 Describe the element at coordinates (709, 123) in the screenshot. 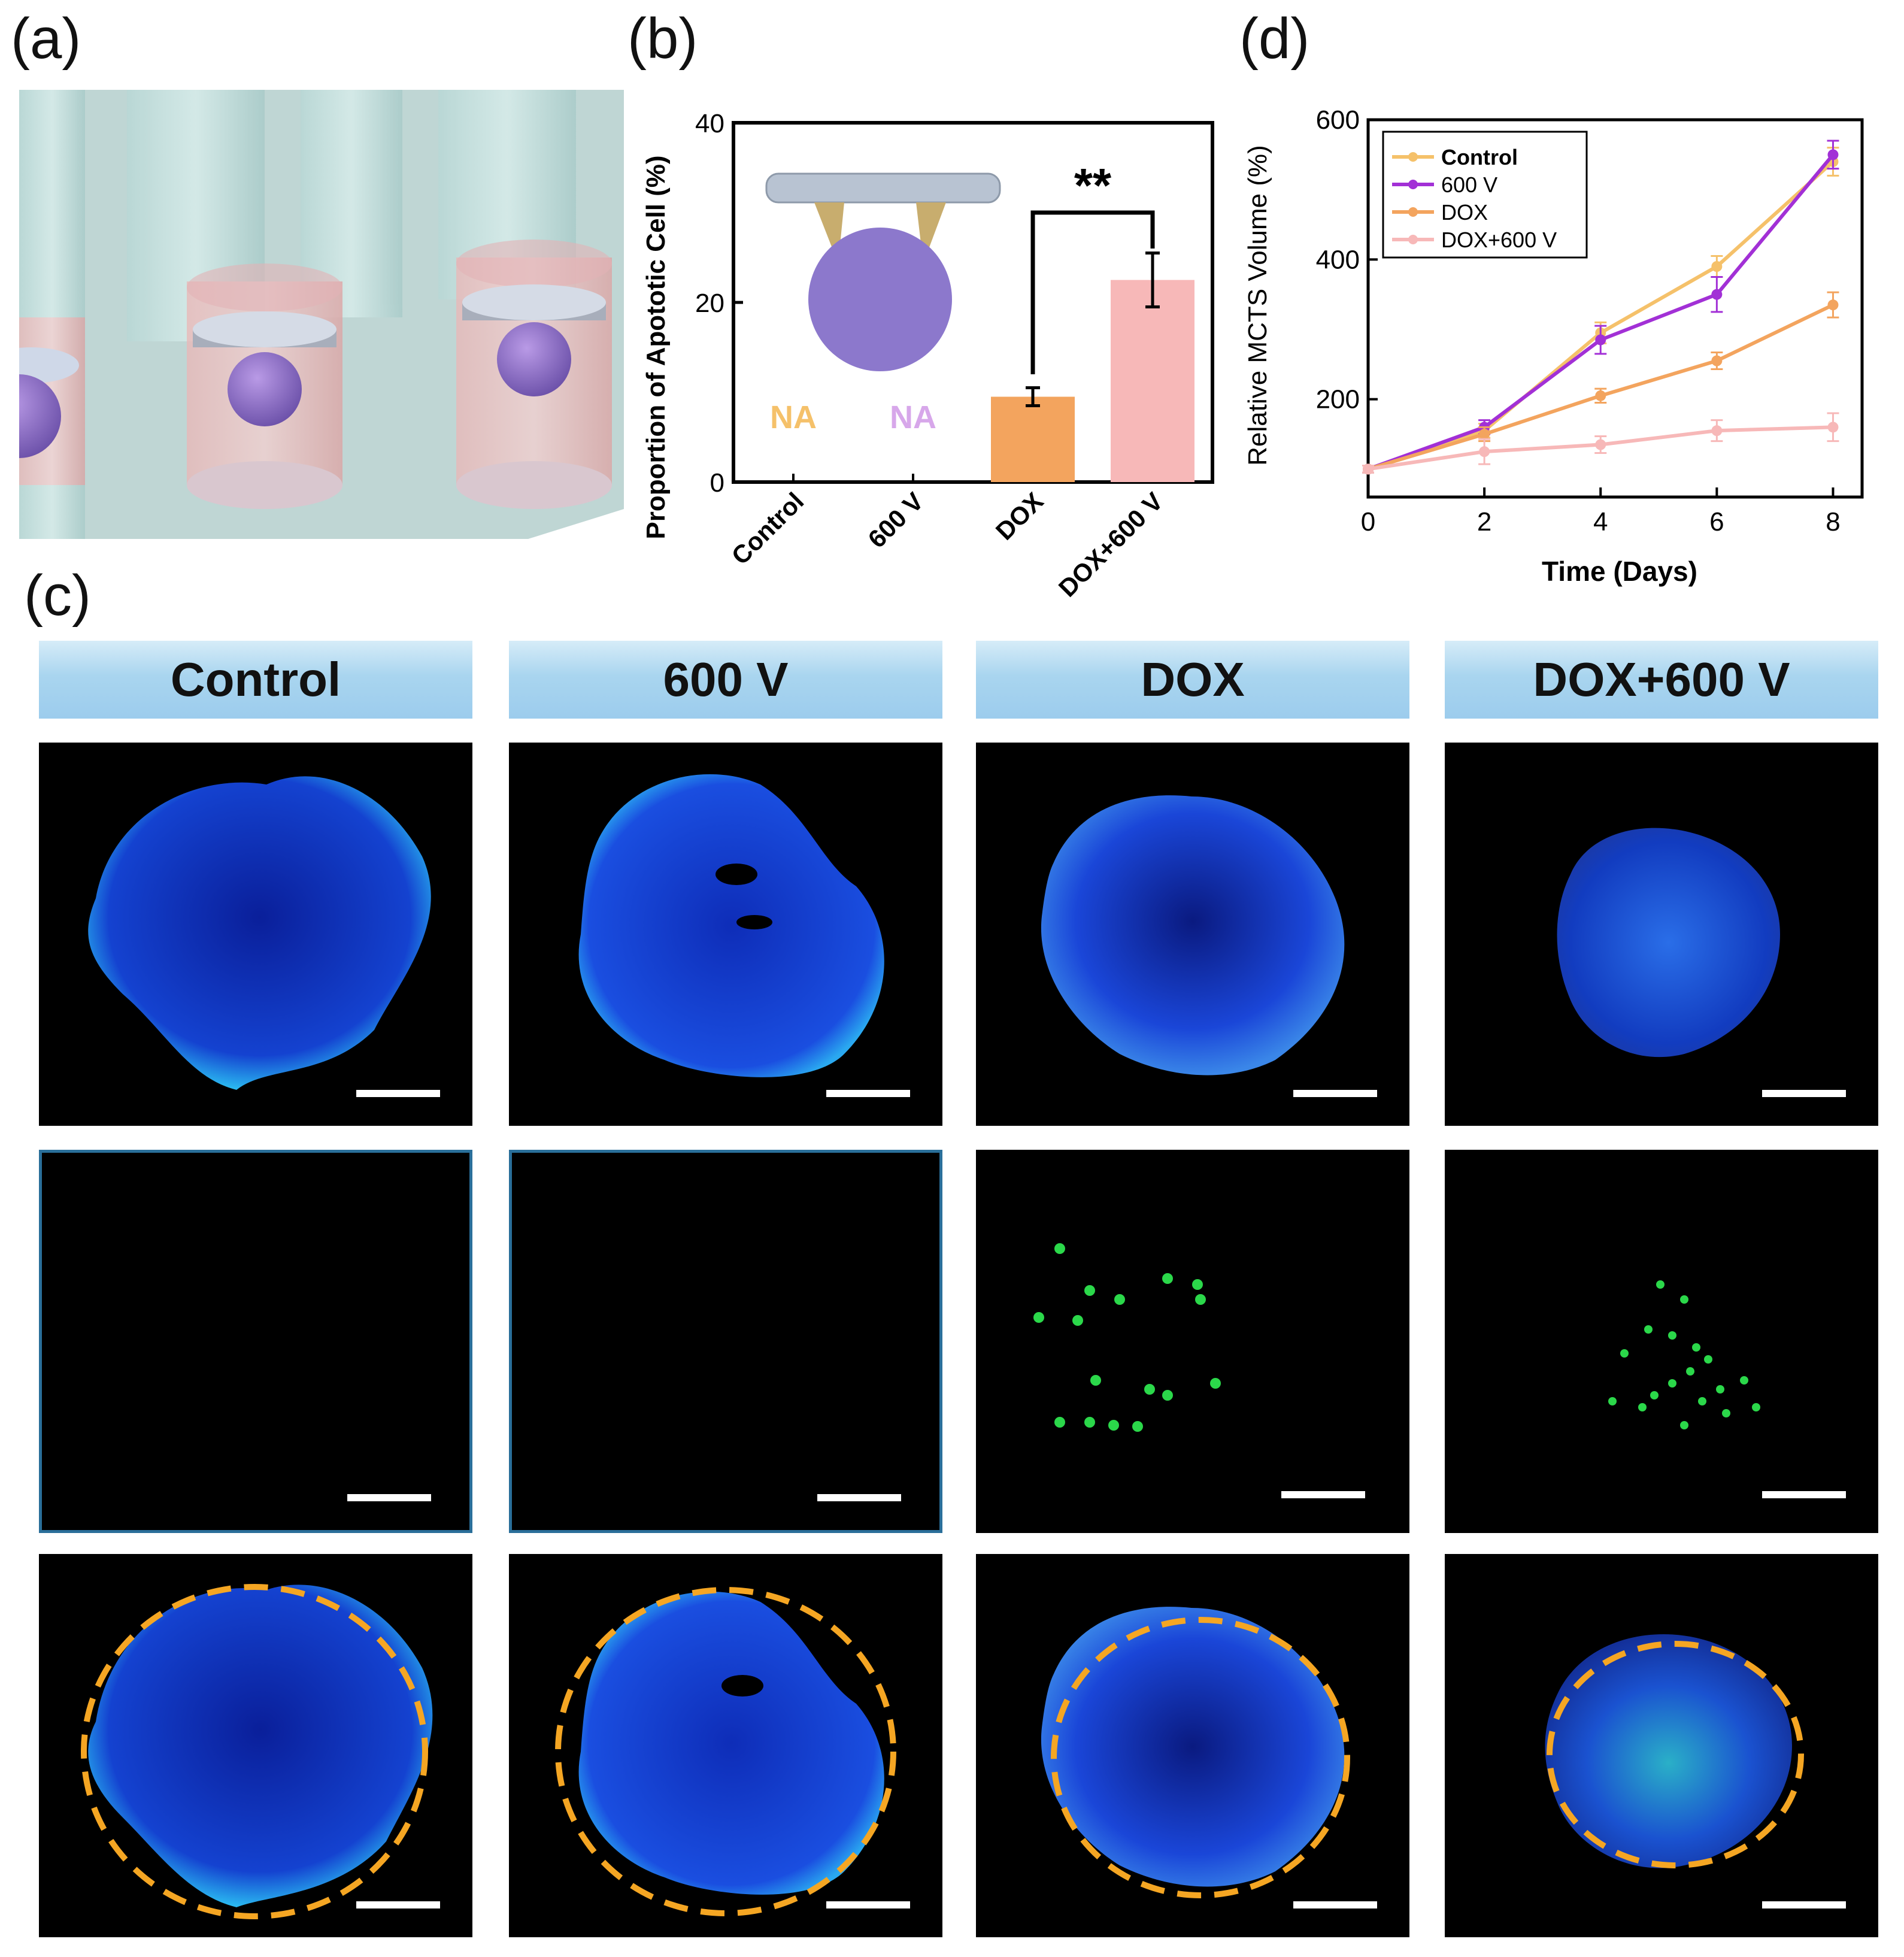

I see `chart-b-ytick-label: 40` at that location.